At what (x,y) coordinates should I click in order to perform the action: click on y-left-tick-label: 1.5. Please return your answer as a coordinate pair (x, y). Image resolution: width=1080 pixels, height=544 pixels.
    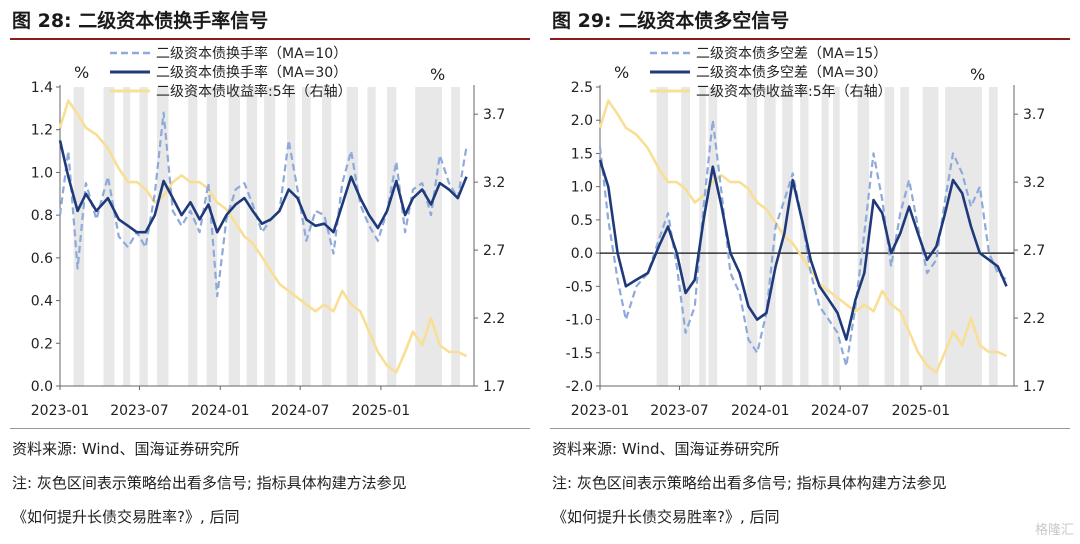
    Looking at the image, I should click on (582, 154).